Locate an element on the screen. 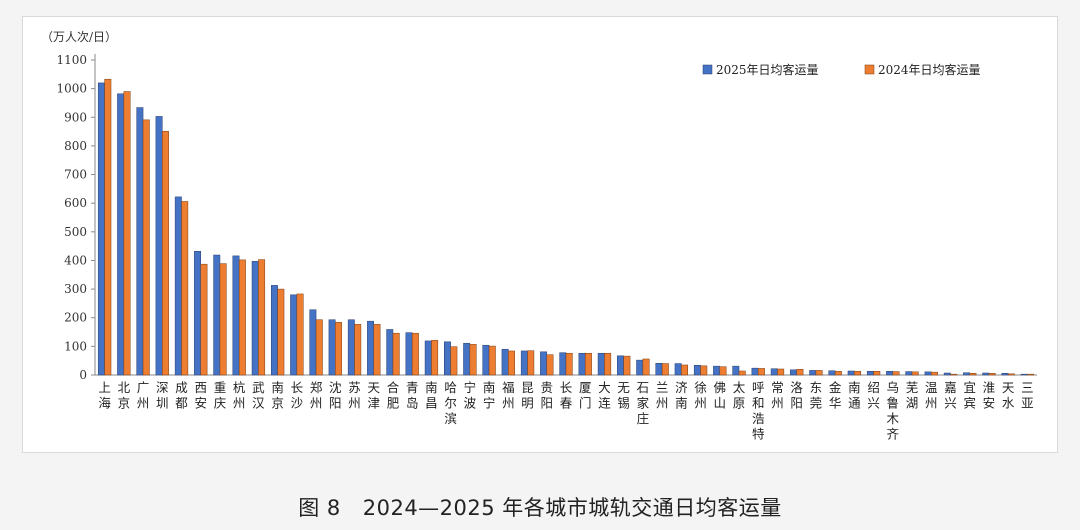 This screenshot has height=530, width=1080. x-category-label: 佛山 is located at coordinates (720, 395).